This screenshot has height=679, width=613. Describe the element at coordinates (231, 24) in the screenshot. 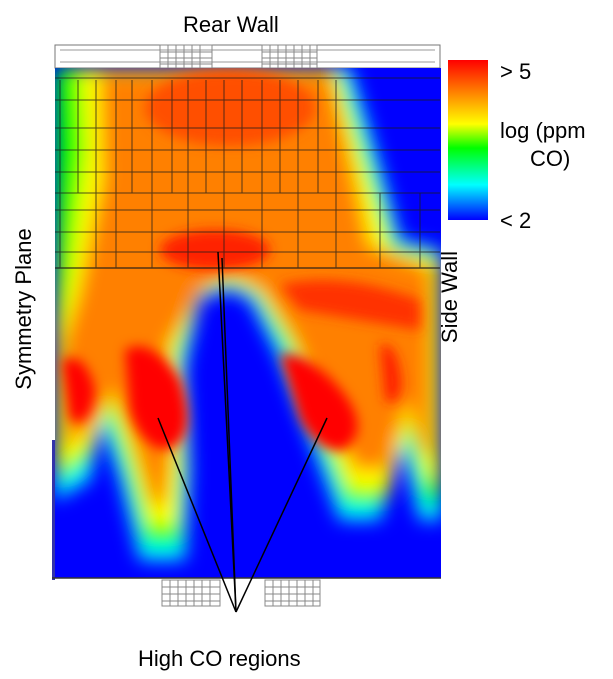

I see `rear-wall-label: Rear Wall` at that location.